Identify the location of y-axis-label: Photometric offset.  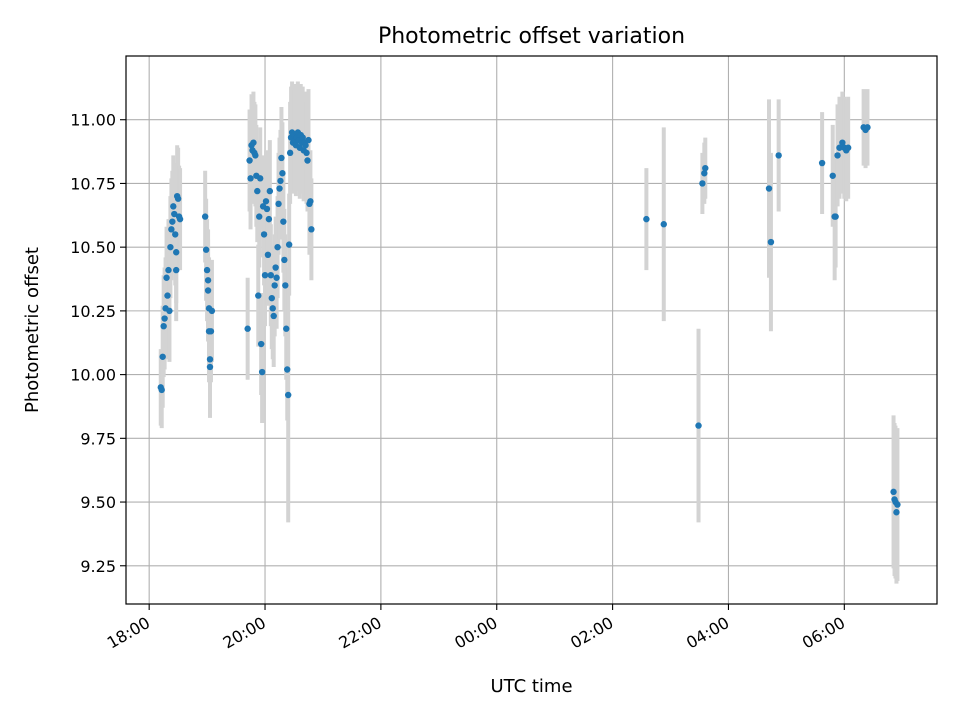
(32, 330).